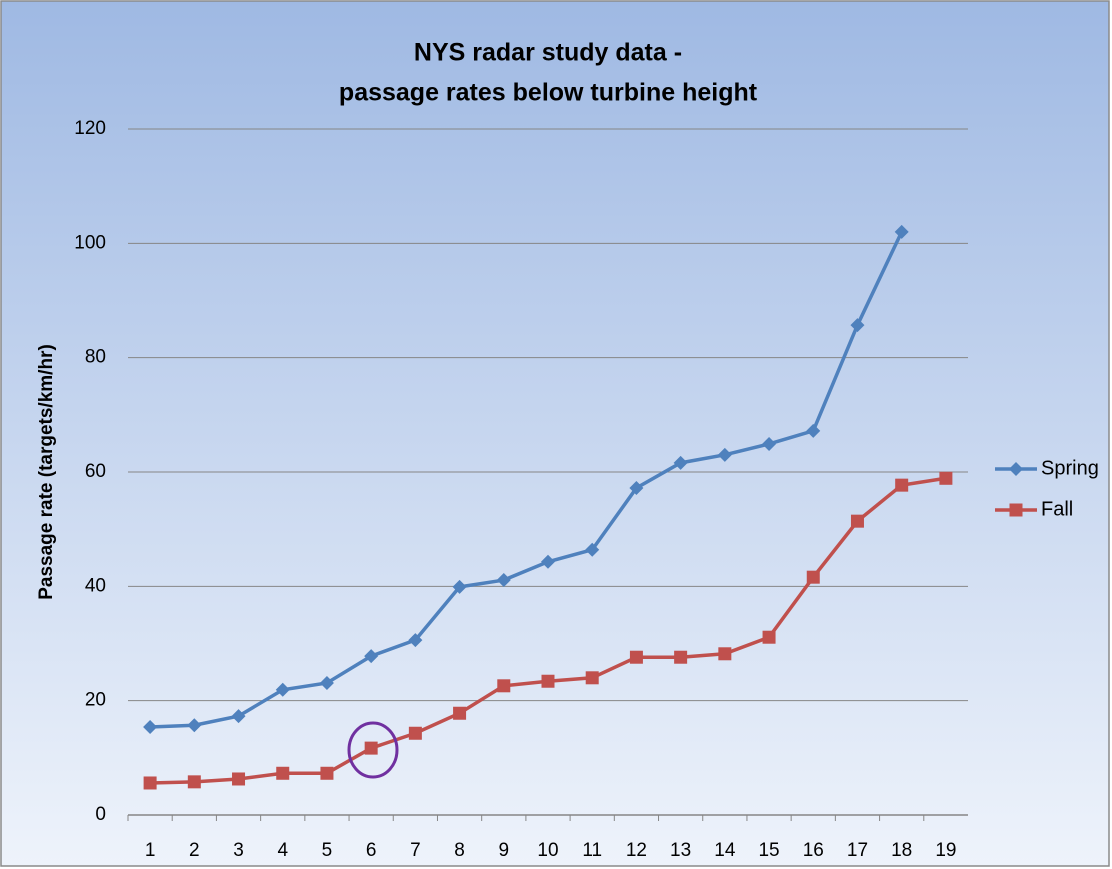 The height and width of the screenshot is (869, 1112). I want to click on x-tick-label: 4, so click(282, 850).